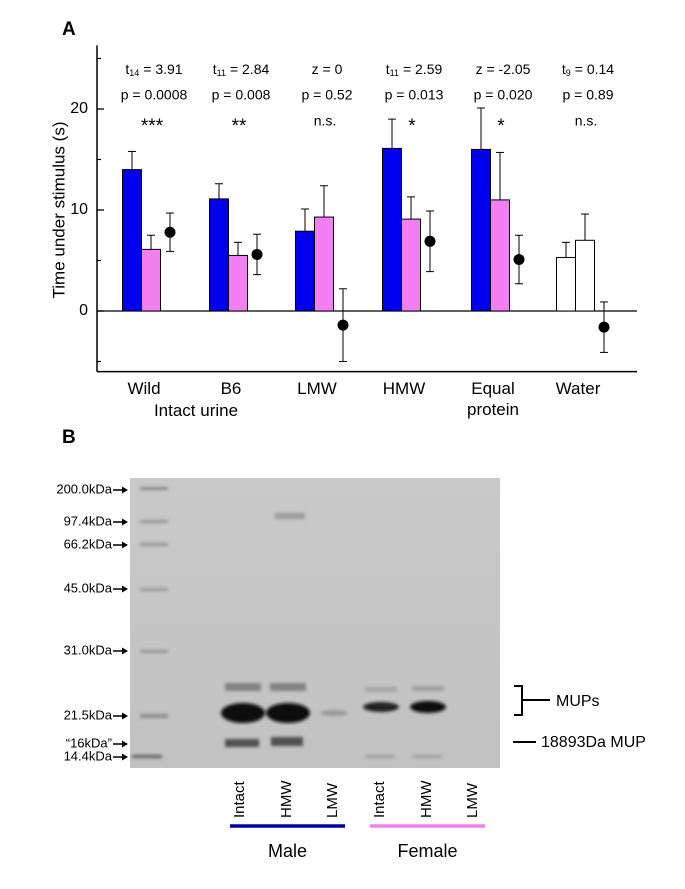 Image resolution: width=685 pixels, height=889 pixels. Describe the element at coordinates (427, 851) in the screenshot. I see `group-label: Female` at that location.